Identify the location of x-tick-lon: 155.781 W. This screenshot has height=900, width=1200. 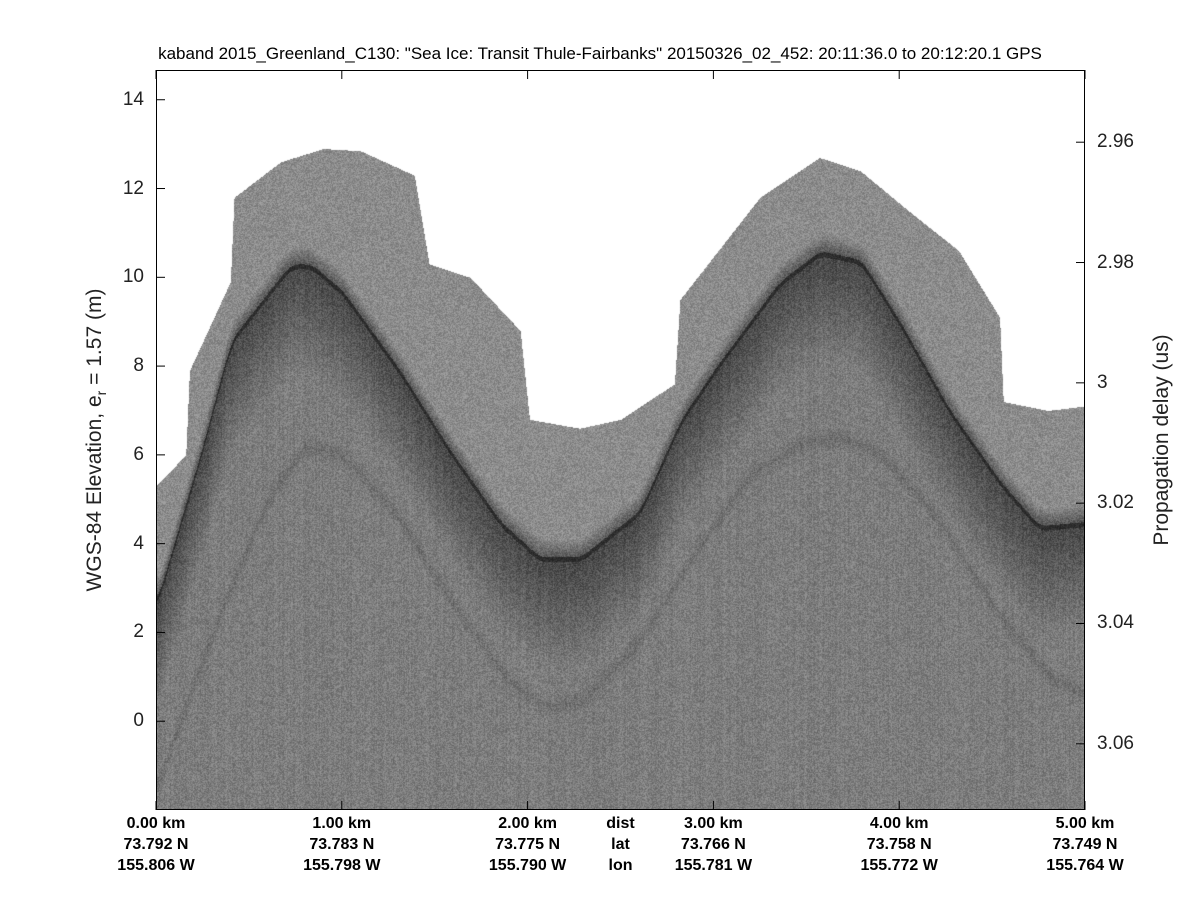
(713, 865).